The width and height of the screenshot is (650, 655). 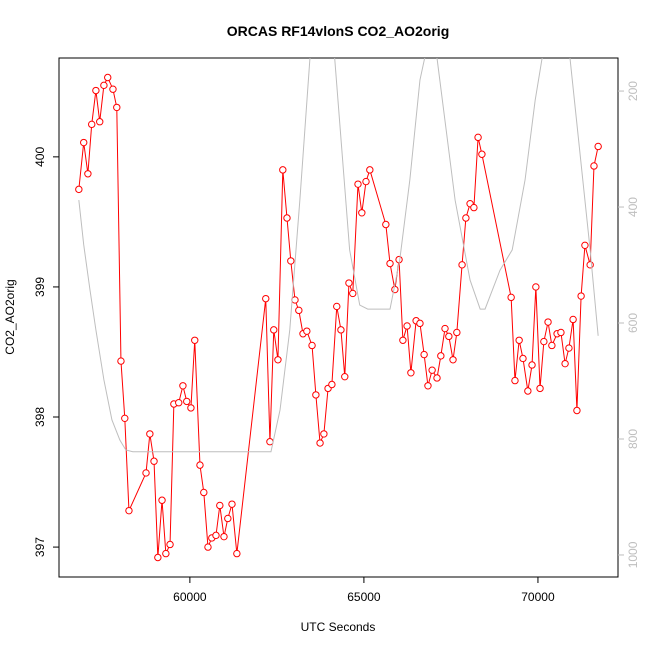 I want to click on y2-tick-label: 200, so click(x=633, y=91).